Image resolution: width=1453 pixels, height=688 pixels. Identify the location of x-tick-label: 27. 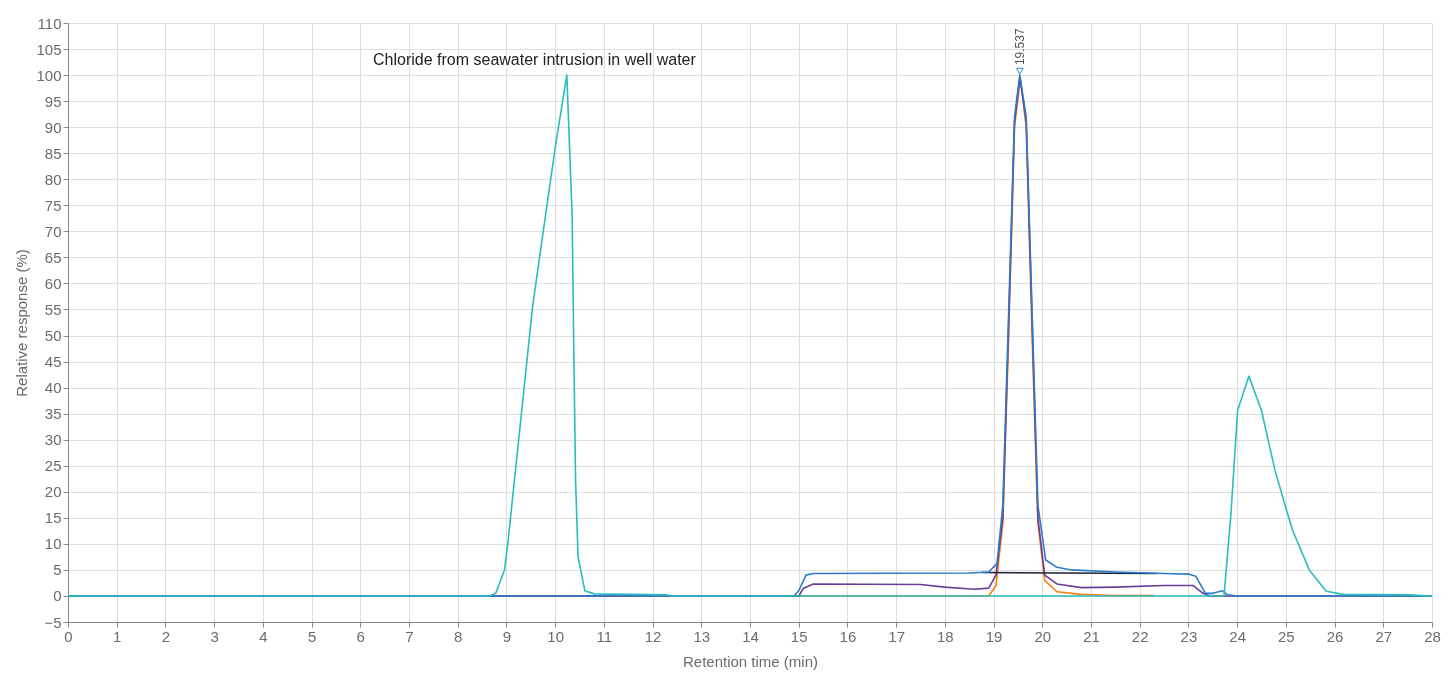
(1384, 636).